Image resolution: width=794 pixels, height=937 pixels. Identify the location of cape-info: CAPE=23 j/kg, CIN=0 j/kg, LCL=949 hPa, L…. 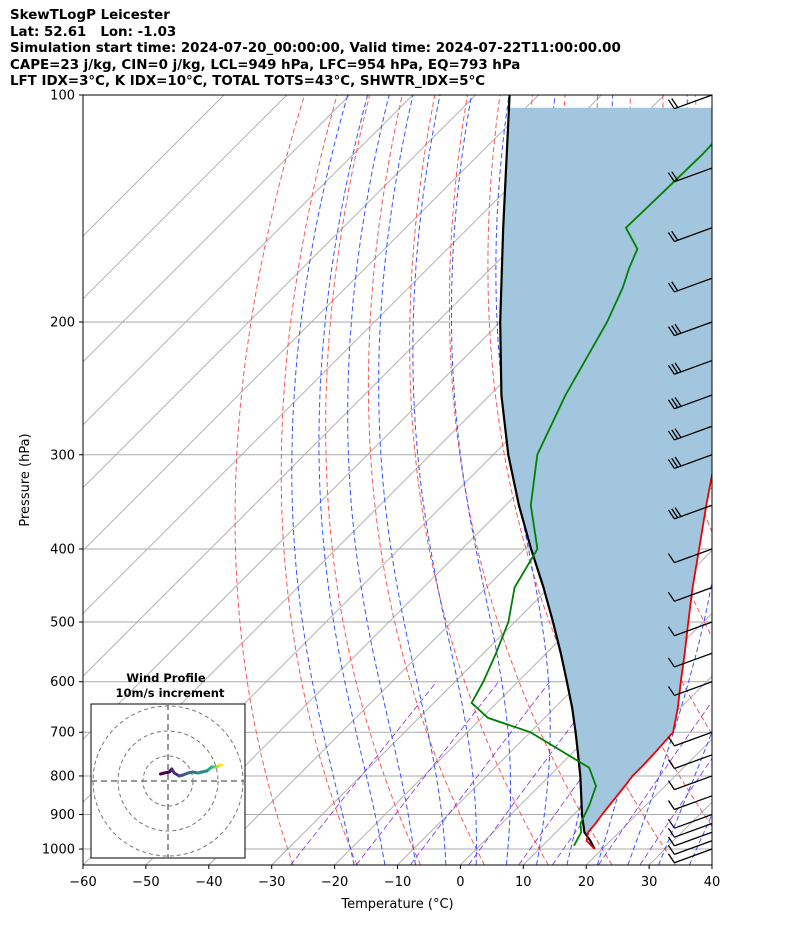
(265, 65).